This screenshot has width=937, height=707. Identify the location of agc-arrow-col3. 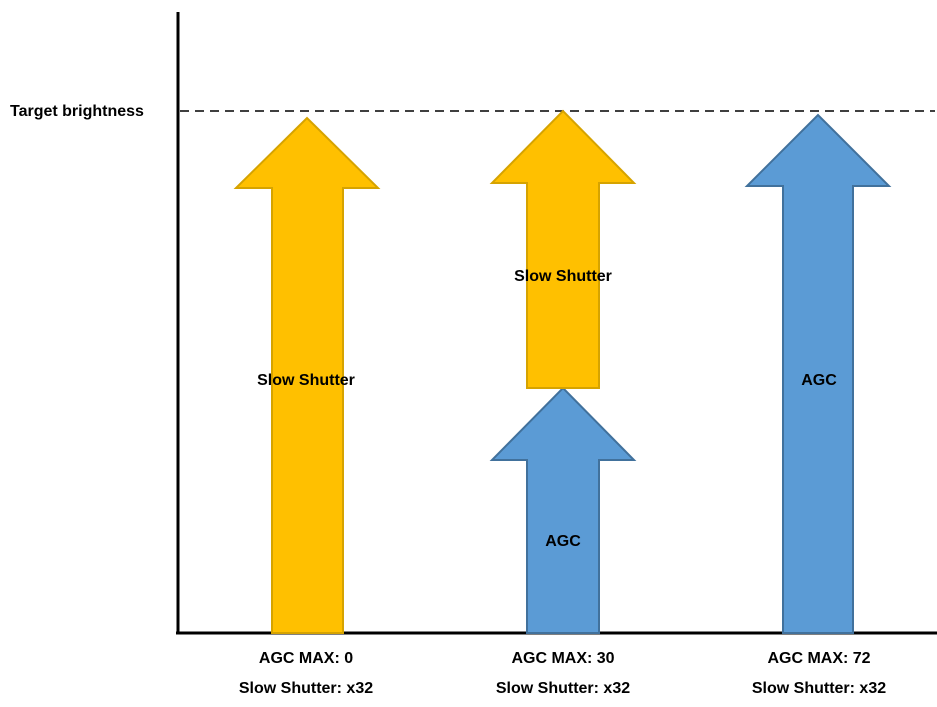
(818, 373).